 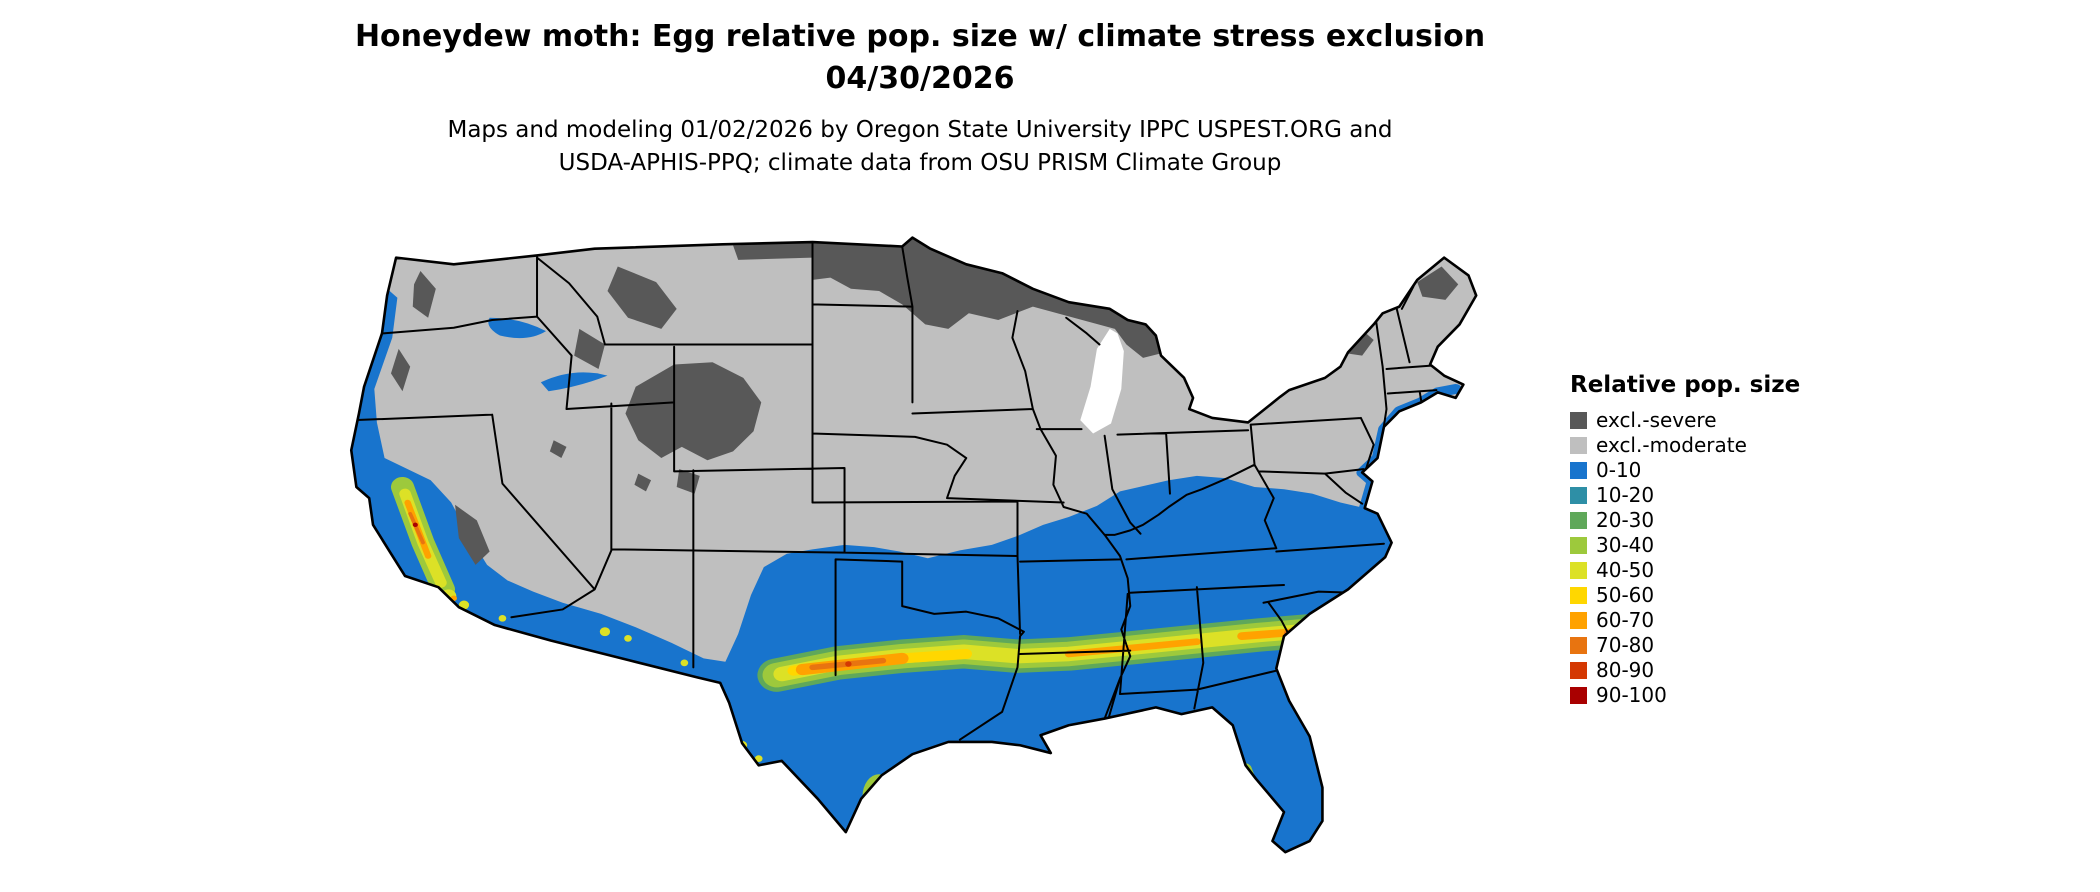 I want to click on legend-item: 70-80, so click(x=1720, y=645).